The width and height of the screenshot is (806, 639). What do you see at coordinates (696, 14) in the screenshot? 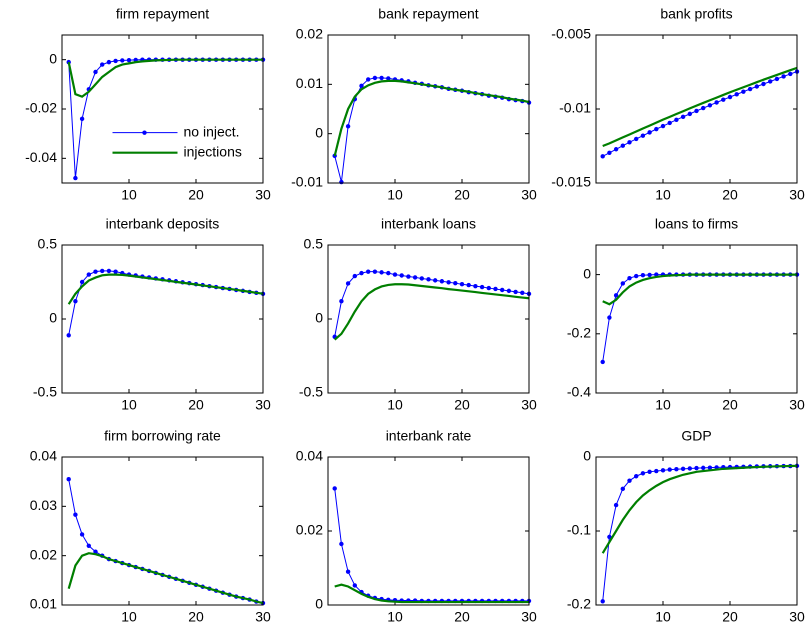
I see `chart-title: bank profits` at bounding box center [696, 14].